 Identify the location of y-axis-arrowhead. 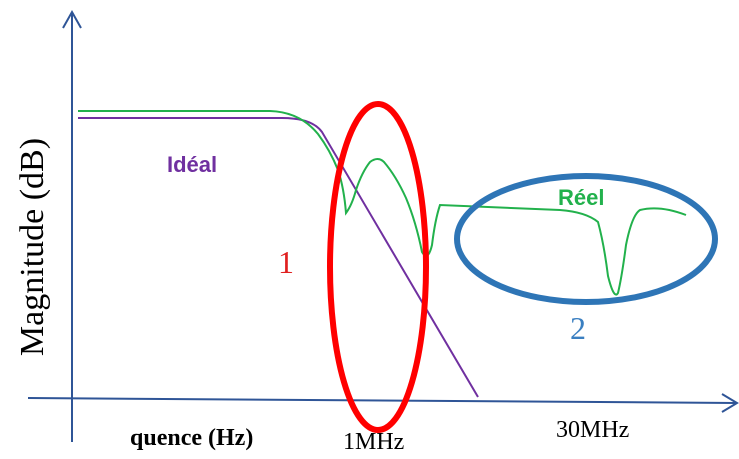
(72, 19).